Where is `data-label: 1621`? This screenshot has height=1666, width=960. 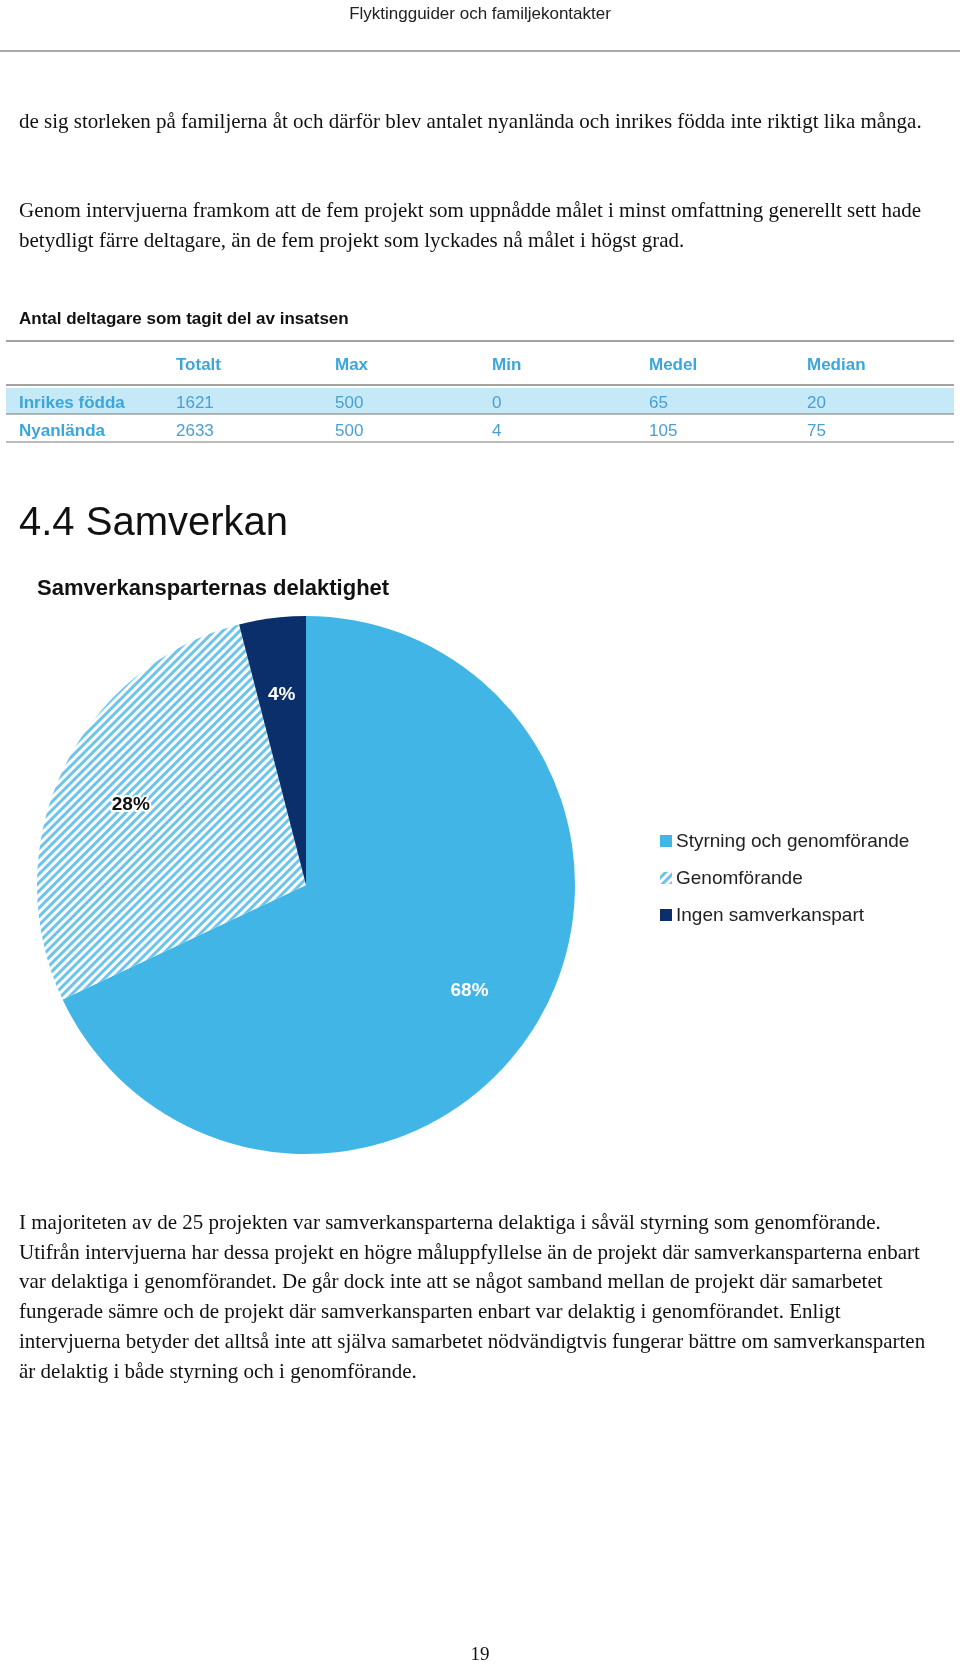
data-label: 1621 is located at coordinates (195, 402).